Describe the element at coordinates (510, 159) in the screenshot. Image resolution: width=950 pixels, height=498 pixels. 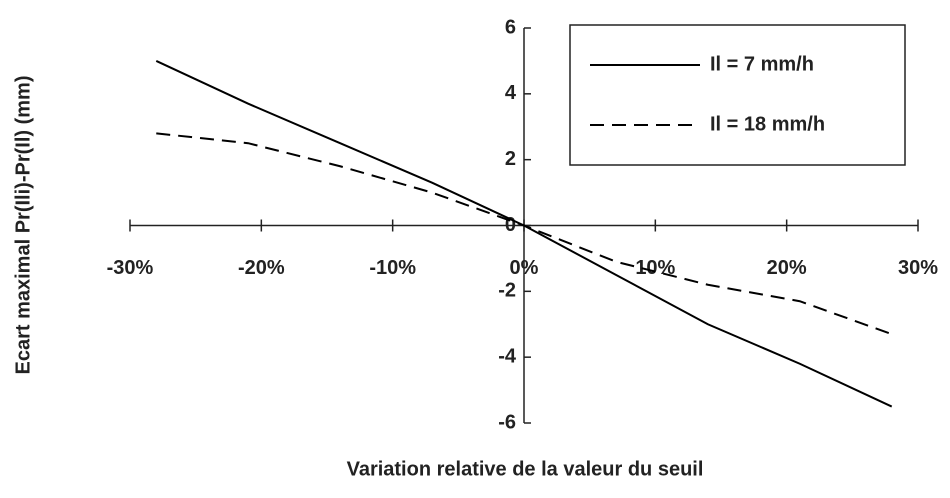
I see `y-tick-label: 2` at that location.